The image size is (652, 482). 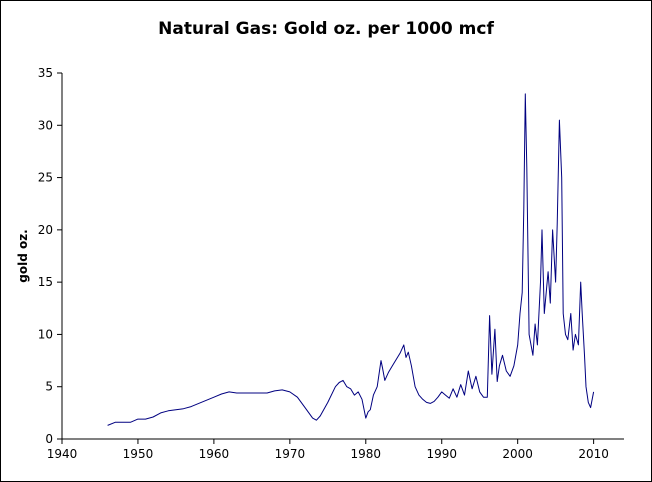 What do you see at coordinates (517, 454) in the screenshot?
I see `x-tick-label: 2000` at bounding box center [517, 454].